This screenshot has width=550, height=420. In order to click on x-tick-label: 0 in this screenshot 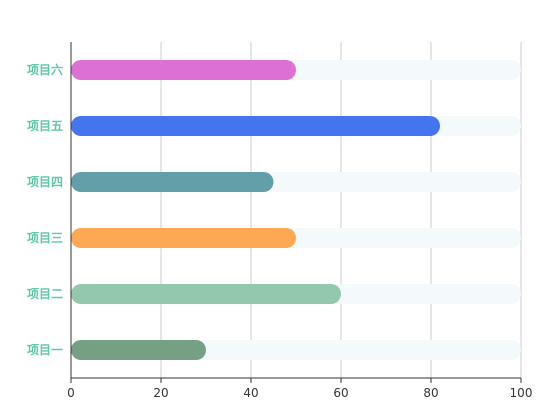, I will do `click(71, 393)`.